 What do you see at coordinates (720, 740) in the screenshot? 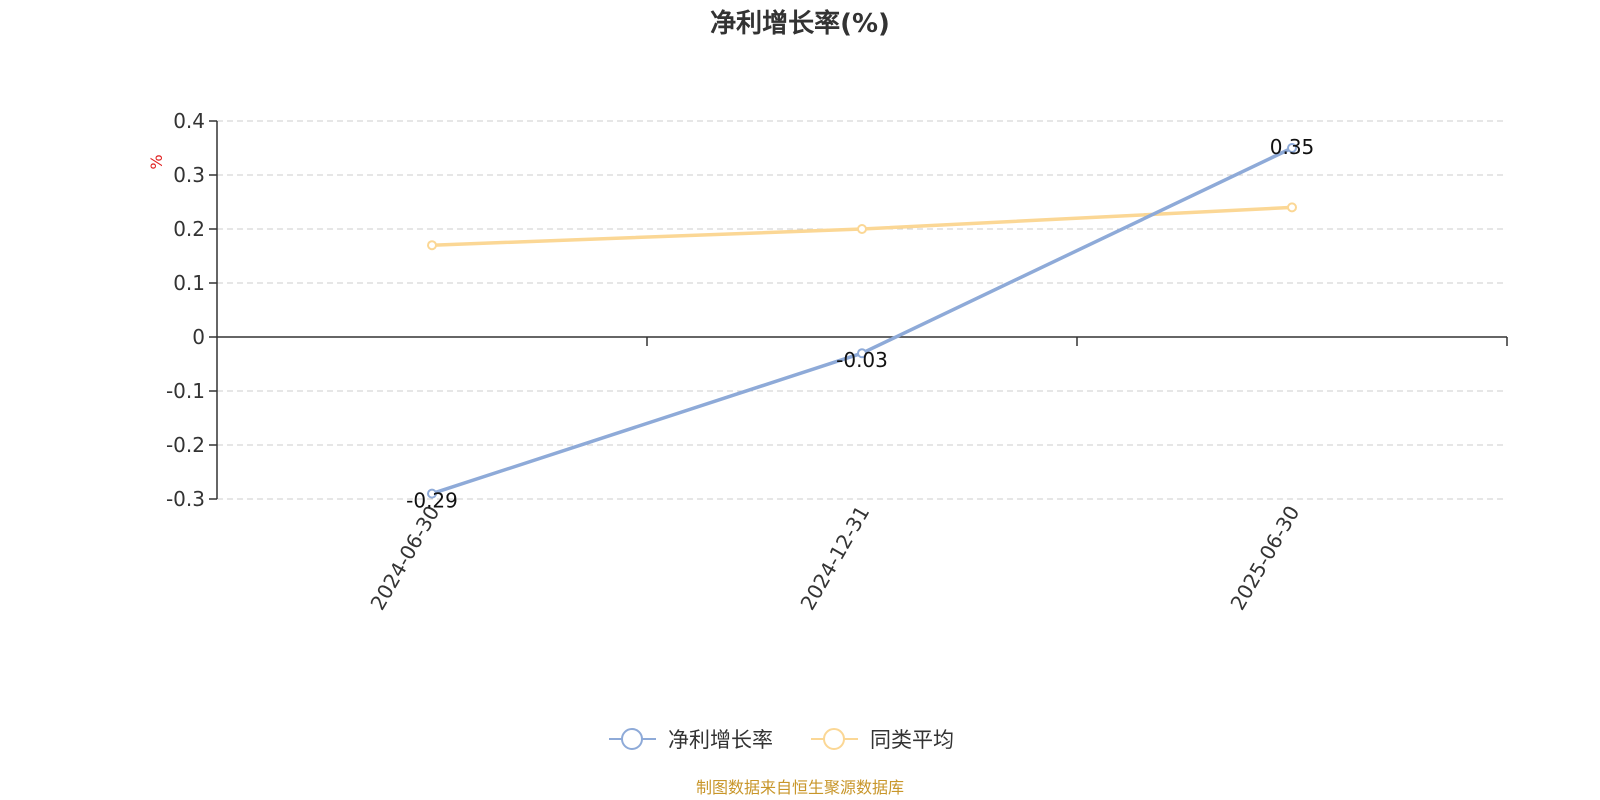
I see `legend-label: 净利增长率` at bounding box center [720, 740].